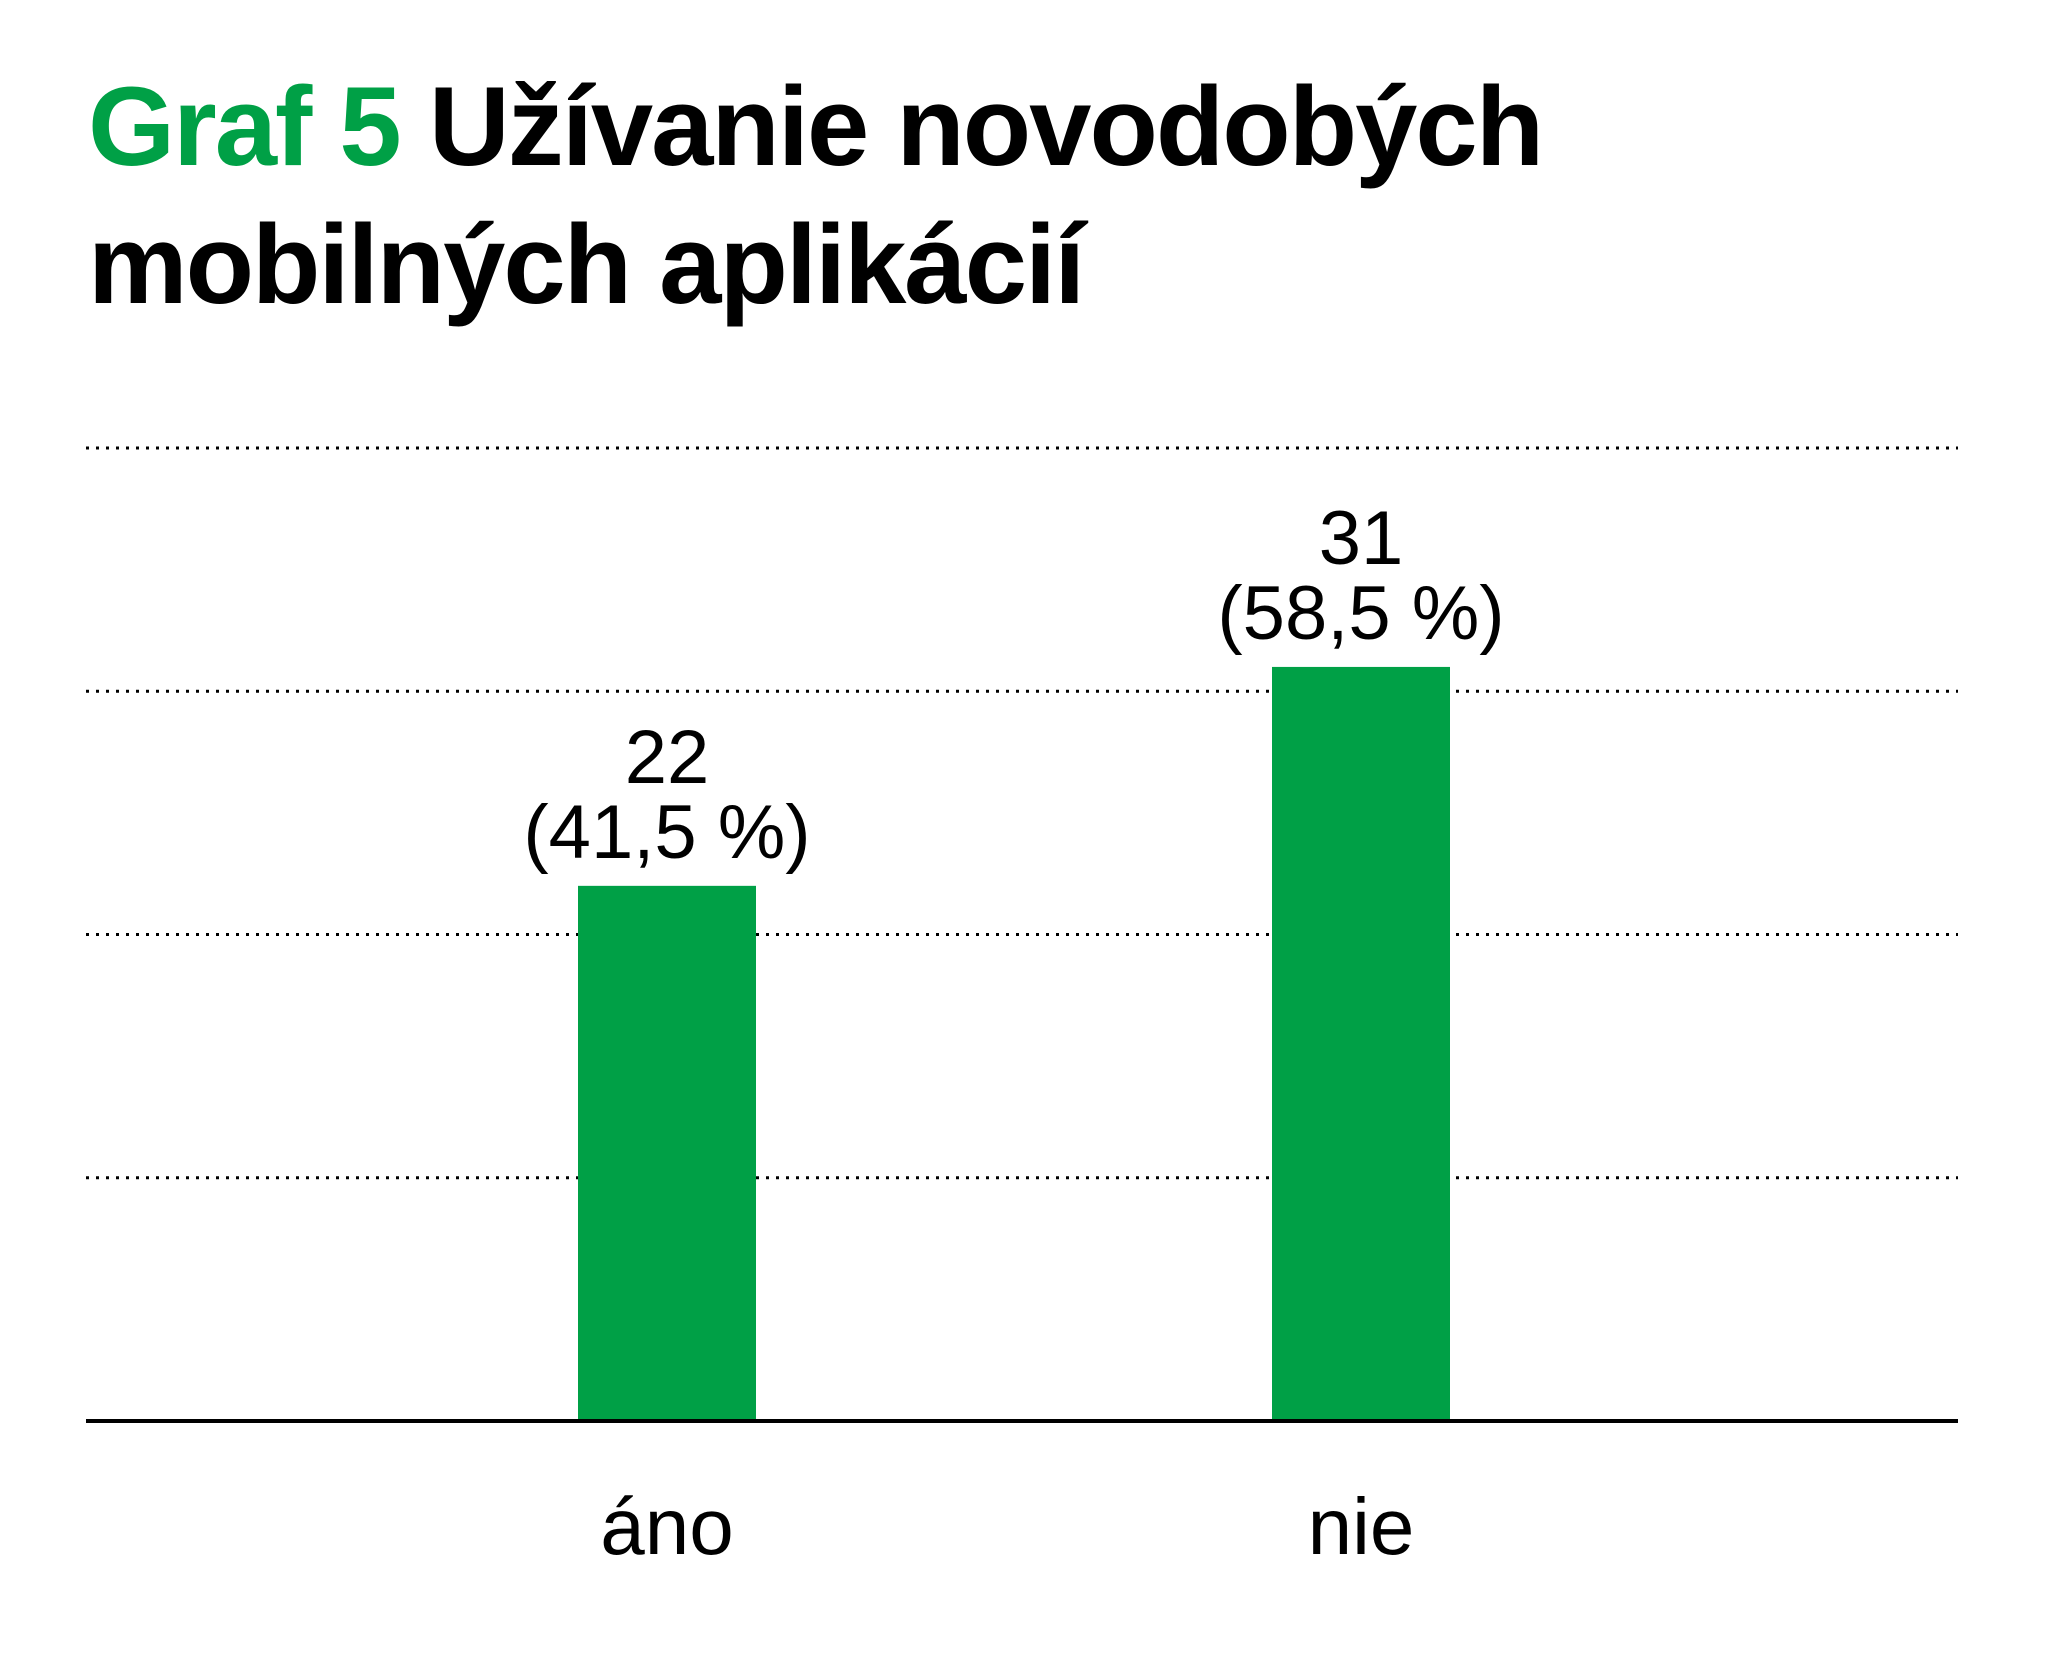  What do you see at coordinates (666, 1526) in the screenshot?
I see `x-tick-label: áno` at bounding box center [666, 1526].